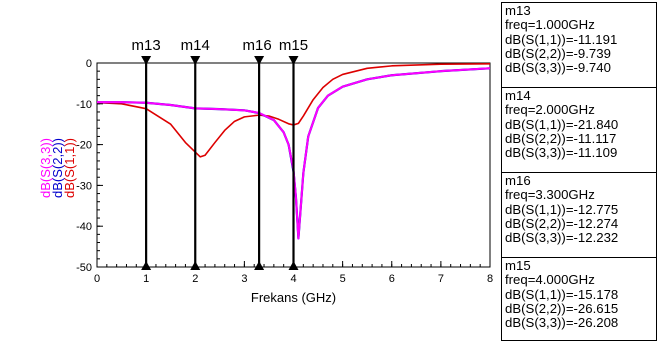 The image size is (660, 345). Describe the element at coordinates (518, 95) in the screenshot. I see `marker-readout-line: m14` at that location.